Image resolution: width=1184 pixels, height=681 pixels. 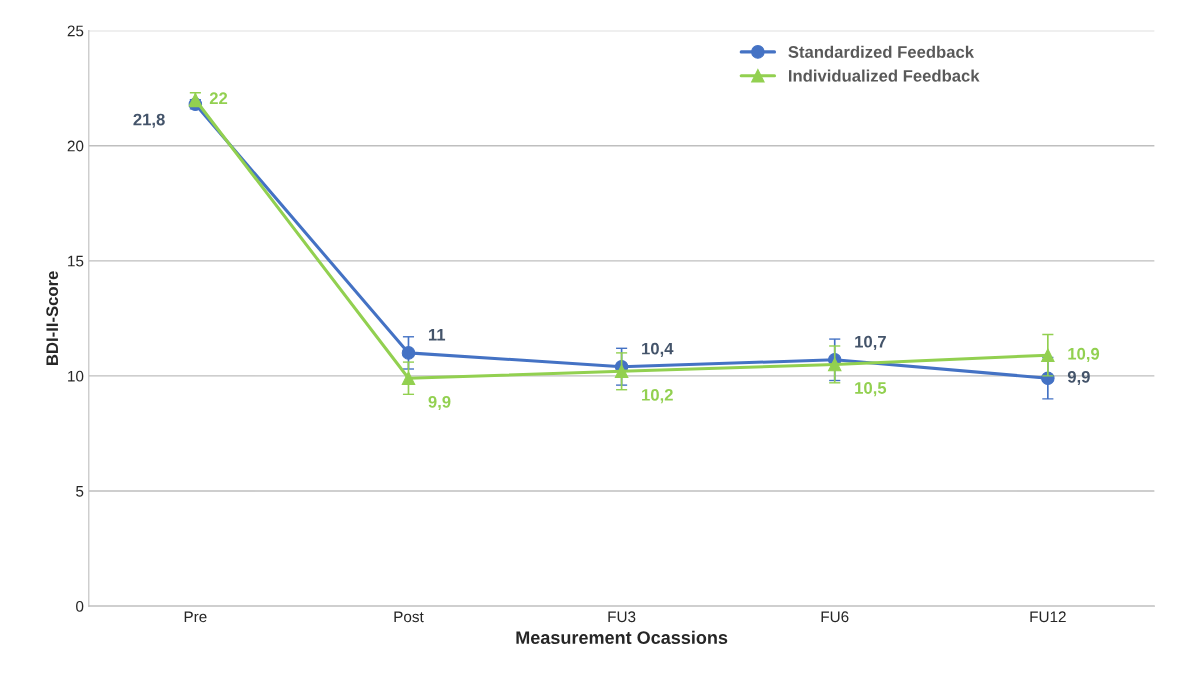 I want to click on y-tick-label: 20, so click(x=75, y=146).